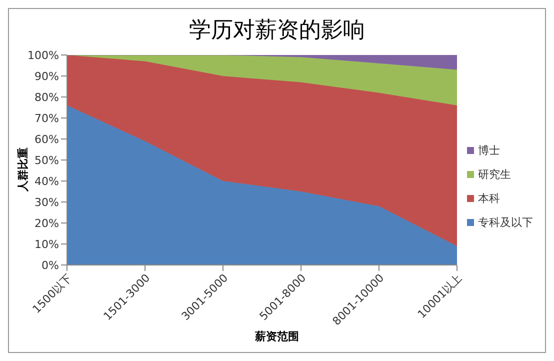 This screenshot has width=554, height=361. Describe the element at coordinates (489, 150) in the screenshot. I see `legend-label: 博士` at that location.